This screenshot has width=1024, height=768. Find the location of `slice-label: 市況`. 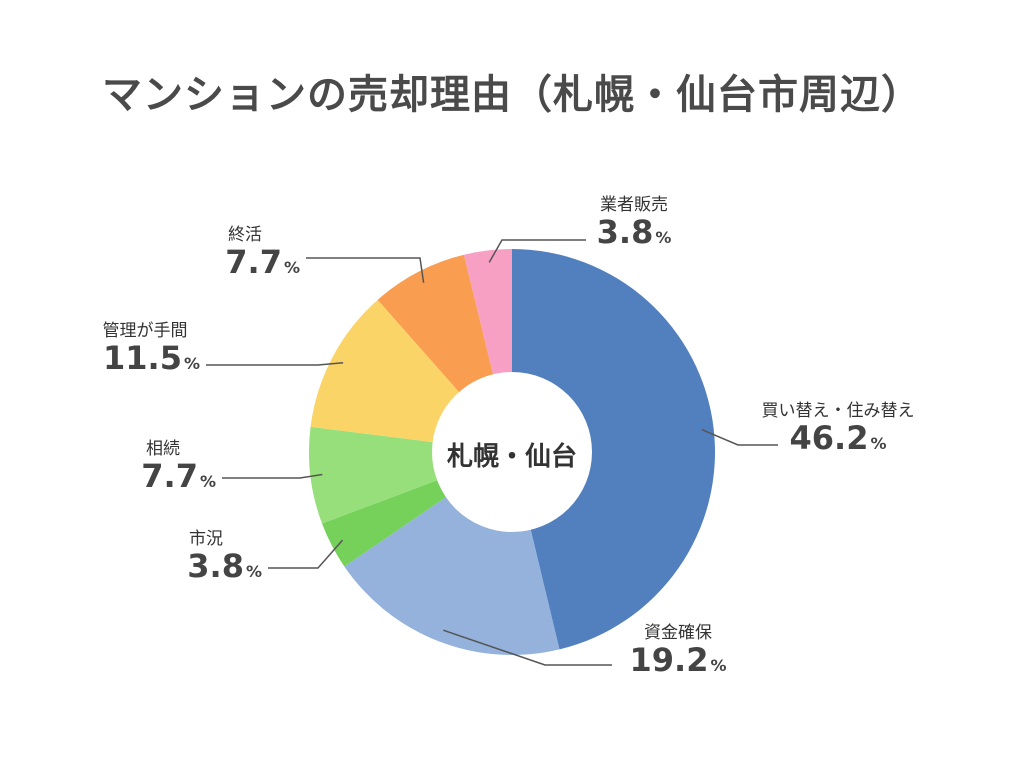

slice-label: 市況 is located at coordinates (206, 539).